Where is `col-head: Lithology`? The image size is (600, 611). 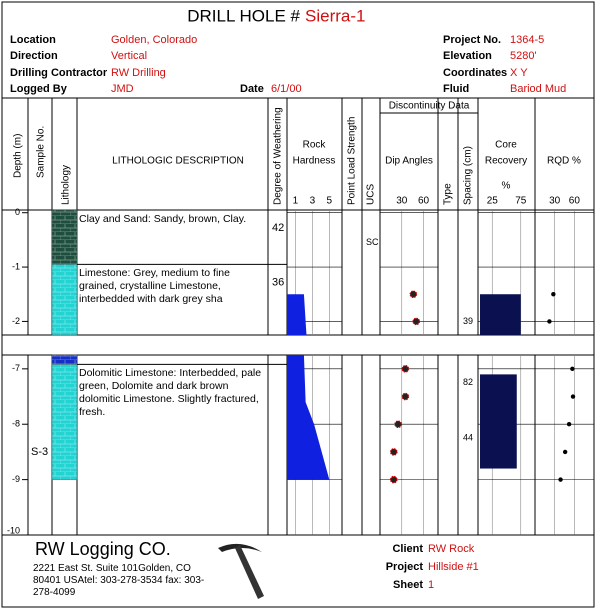
col-head: Lithology is located at coordinates (66, 185).